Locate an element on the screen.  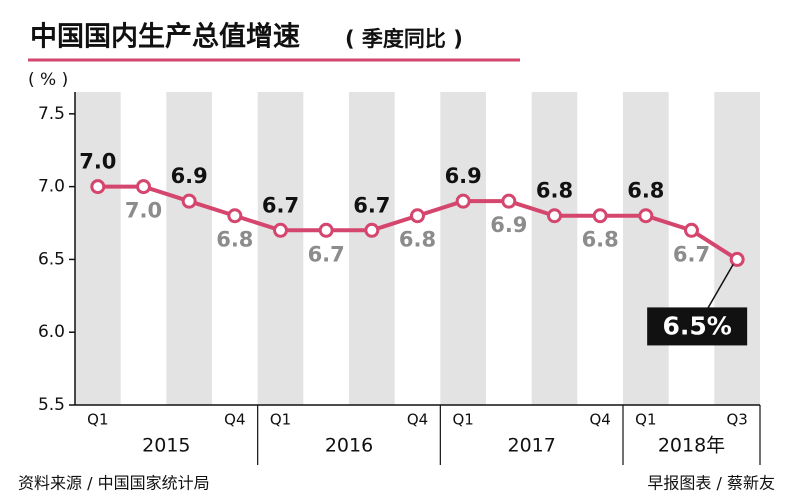
data-label: 6.5% is located at coordinates (696, 325).